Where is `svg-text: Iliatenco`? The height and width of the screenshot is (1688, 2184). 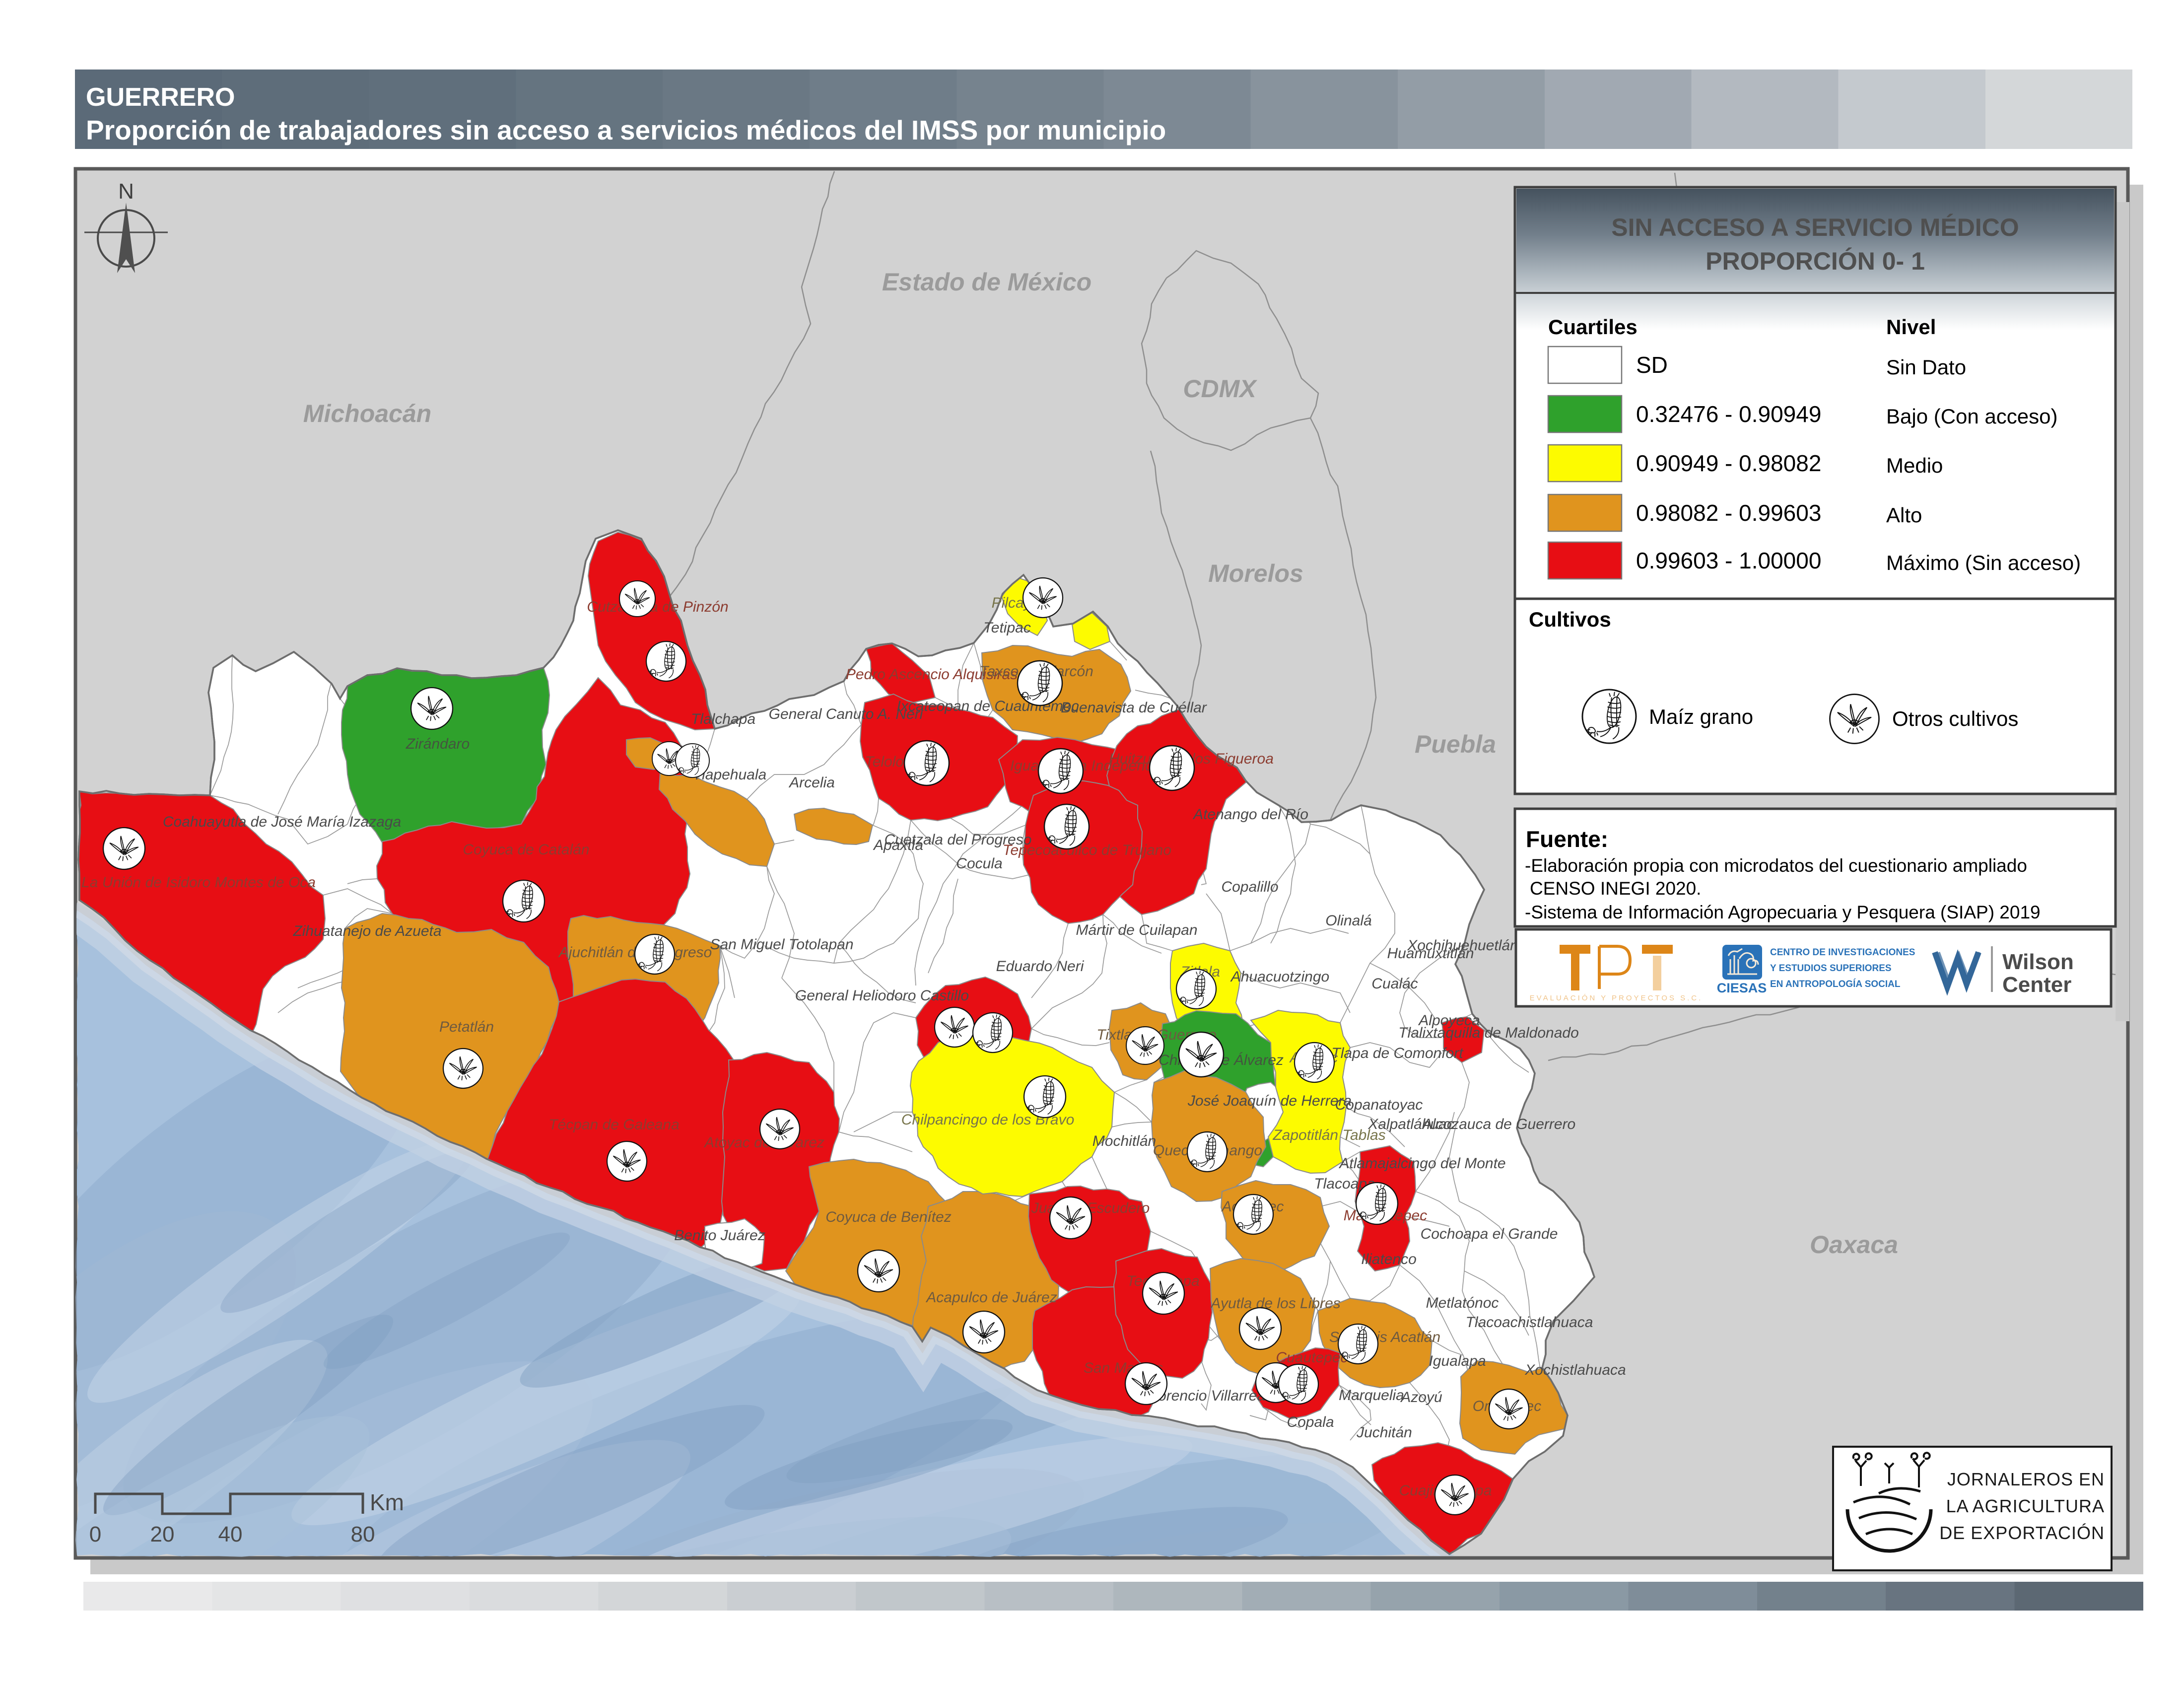
svg-text: Iliatenco is located at coordinates (1389, 1259).